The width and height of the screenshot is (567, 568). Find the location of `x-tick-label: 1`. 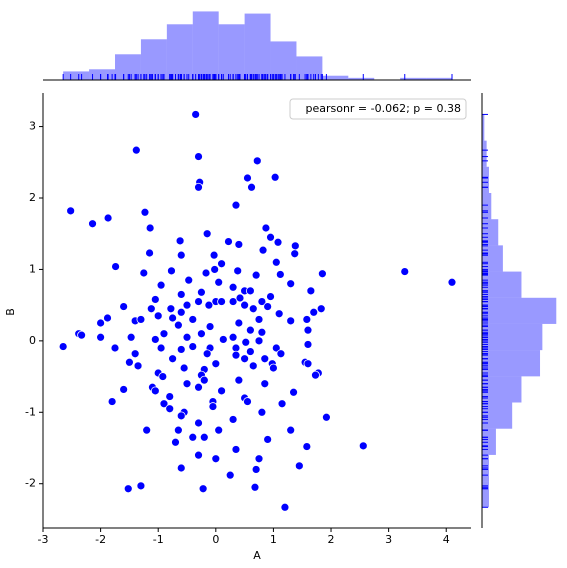

x-tick-label: 1 is located at coordinates (273, 539).